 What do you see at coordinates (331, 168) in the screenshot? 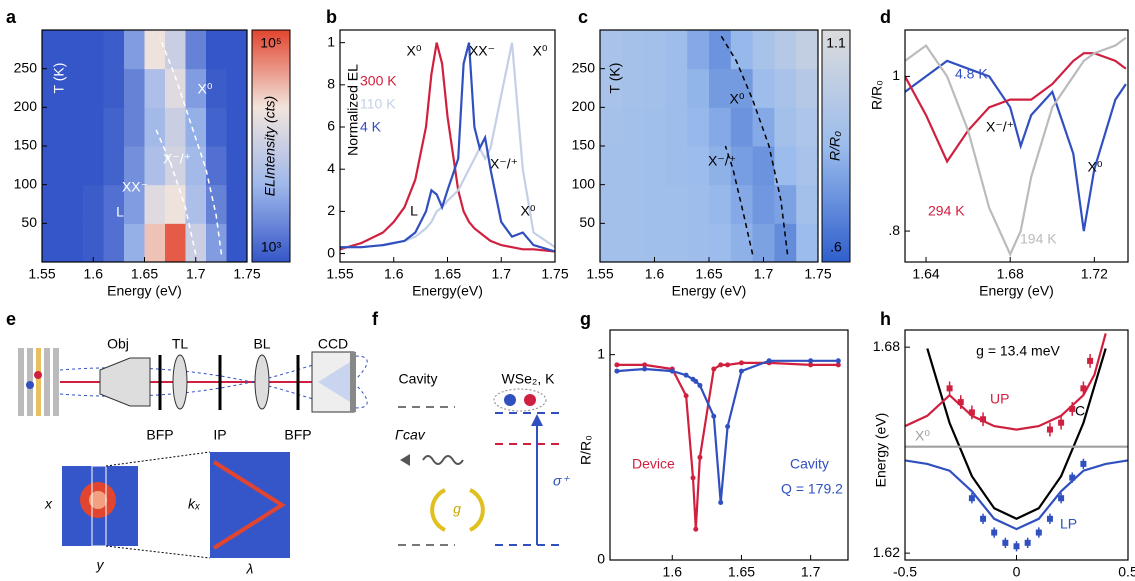
I see `y-tick-label: 4` at bounding box center [331, 168].